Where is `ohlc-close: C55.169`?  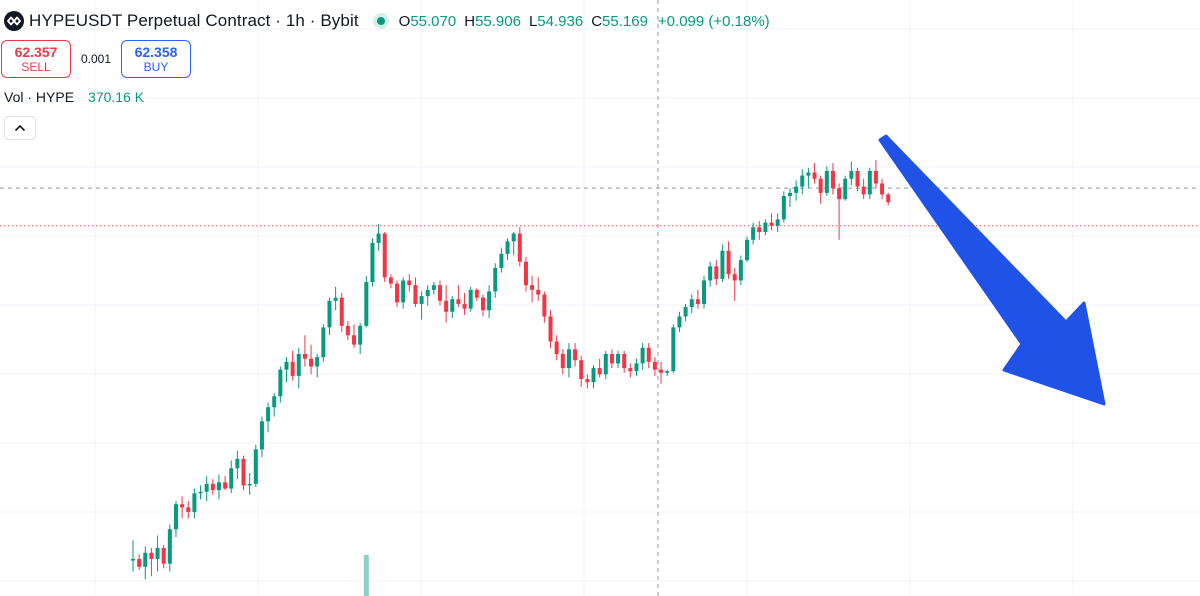
ohlc-close: C55.169 is located at coordinates (619, 21).